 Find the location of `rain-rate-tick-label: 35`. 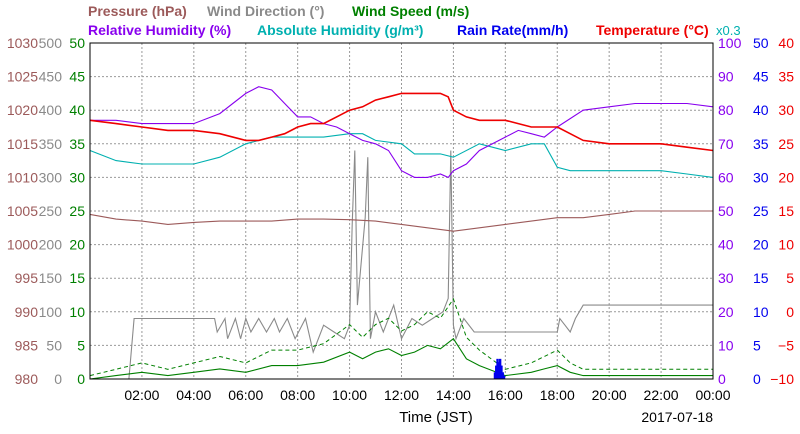

rain-rate-tick-label: 35 is located at coordinates (761, 144).